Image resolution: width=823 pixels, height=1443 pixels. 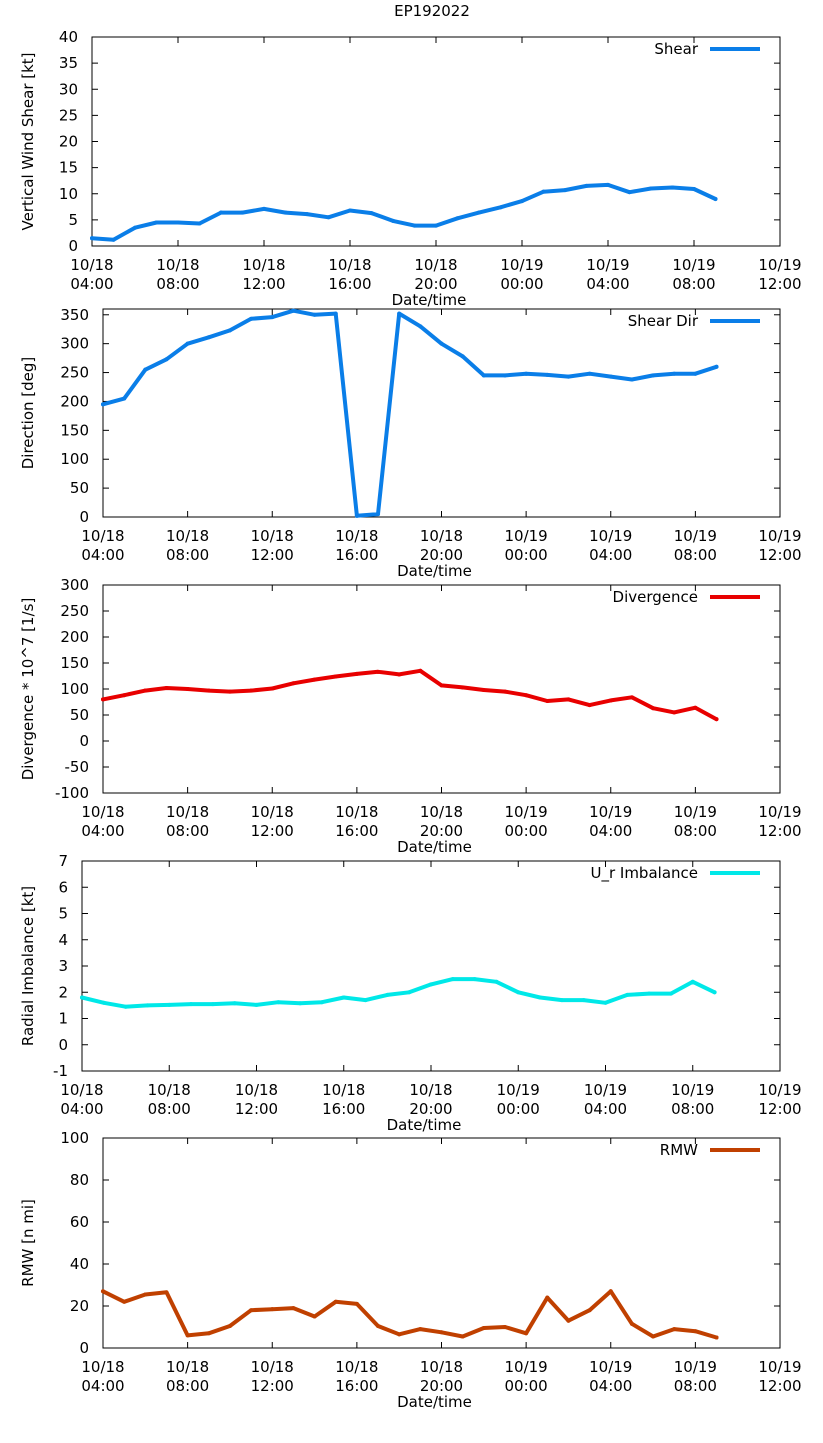 What do you see at coordinates (84, 741) in the screenshot?
I see `y-tick-label: 0` at bounding box center [84, 741].